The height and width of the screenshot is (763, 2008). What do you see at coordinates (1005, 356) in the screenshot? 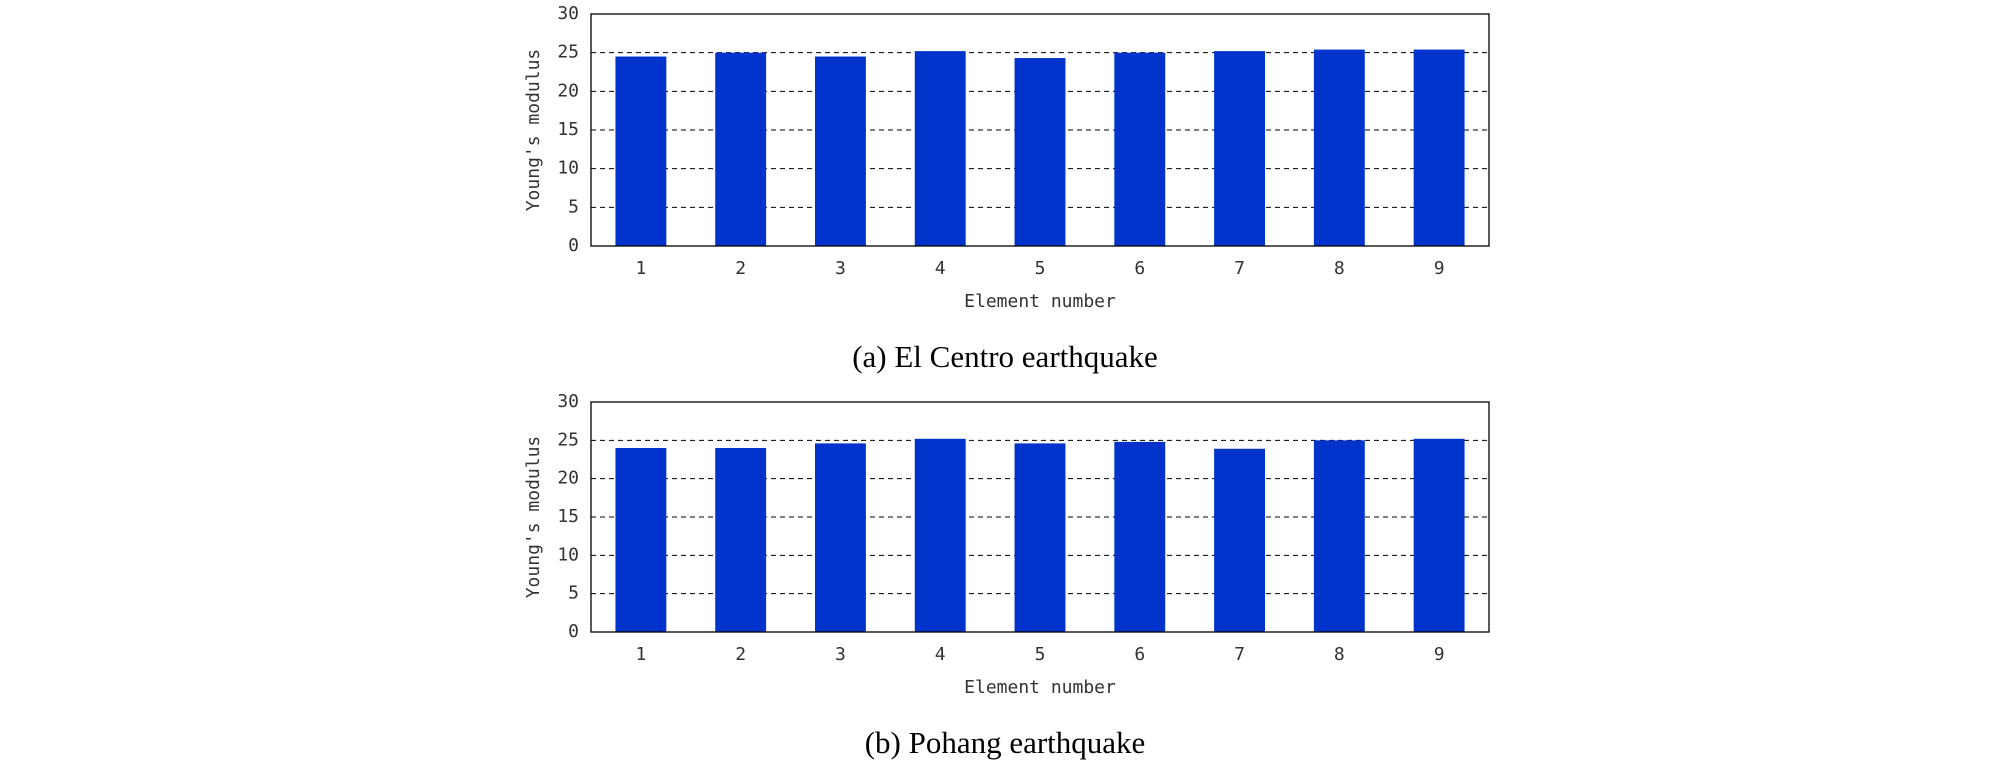
I see `caption: (a) El Centro earthquake` at bounding box center [1005, 356].